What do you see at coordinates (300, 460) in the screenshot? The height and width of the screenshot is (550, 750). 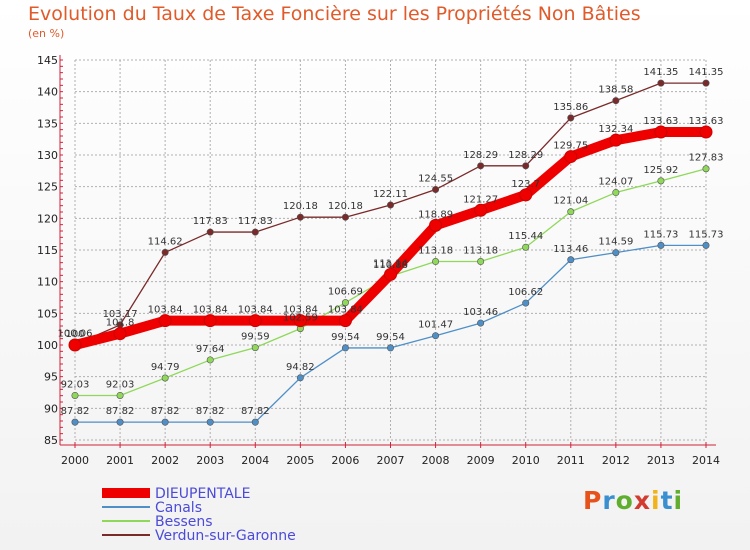 I see `x-tick-label: 2005` at bounding box center [300, 460].